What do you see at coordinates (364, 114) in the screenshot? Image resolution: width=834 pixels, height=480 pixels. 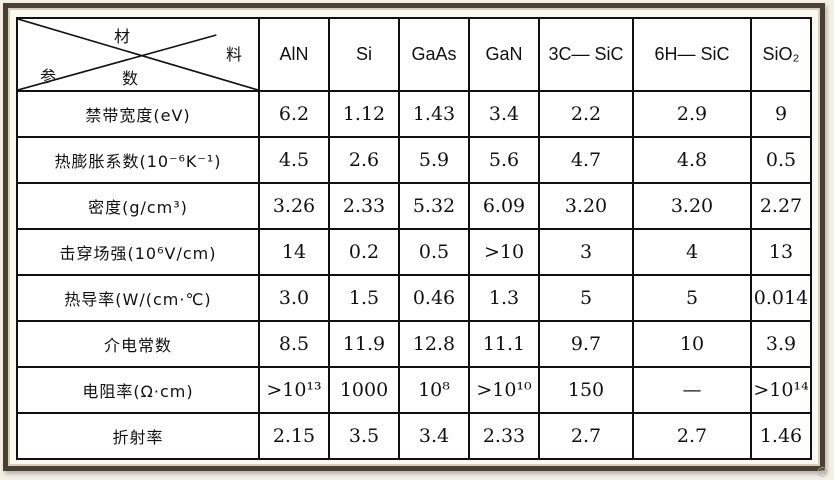 I see `value-cell: 1.12` at bounding box center [364, 114].